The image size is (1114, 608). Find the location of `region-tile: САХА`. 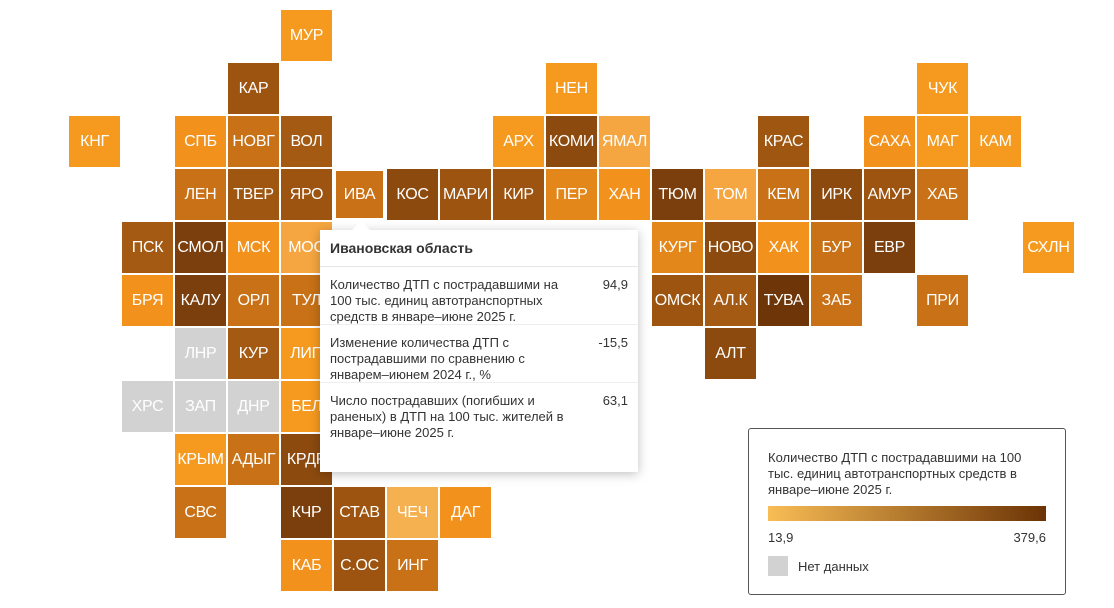

region-tile: САХА is located at coordinates (889, 141).